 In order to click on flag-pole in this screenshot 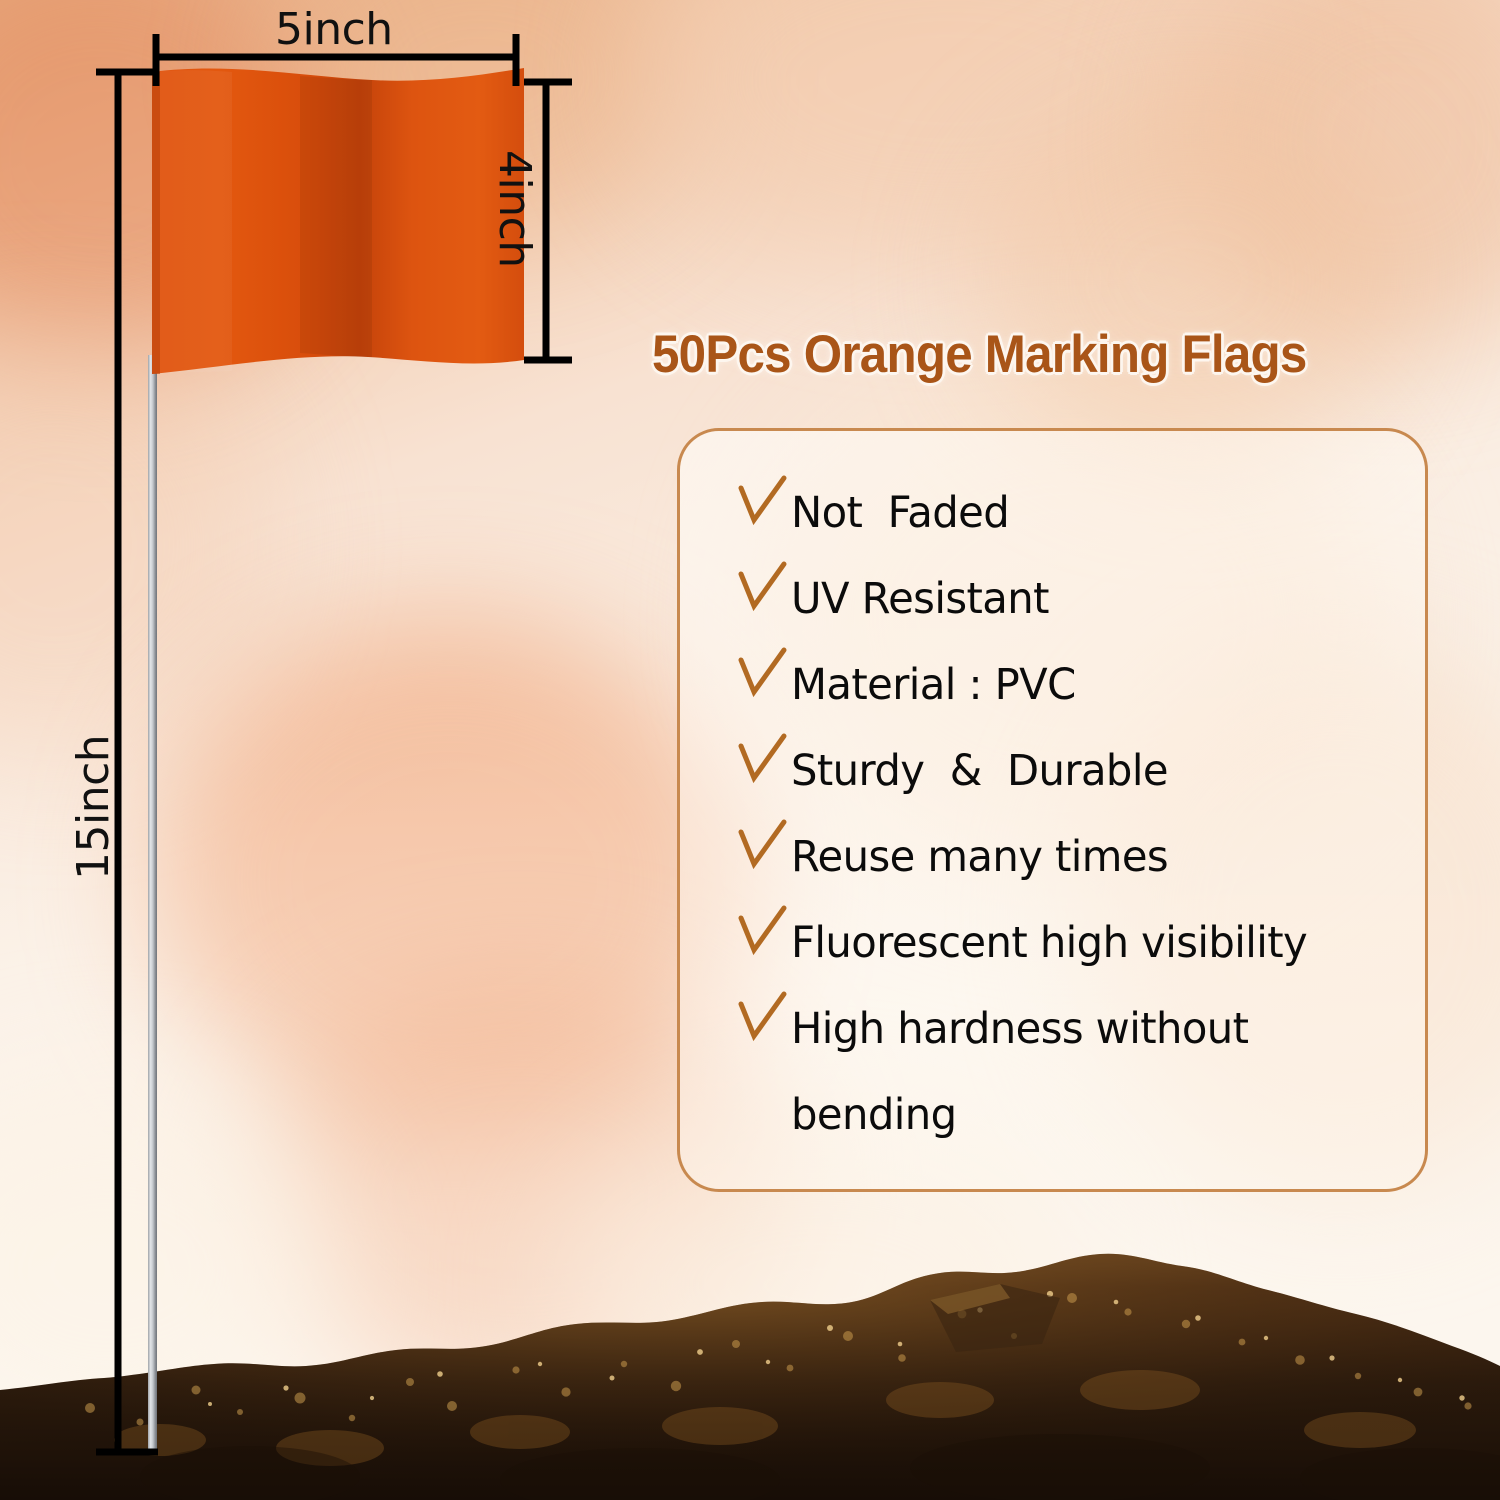, I will do `click(152, 902)`.